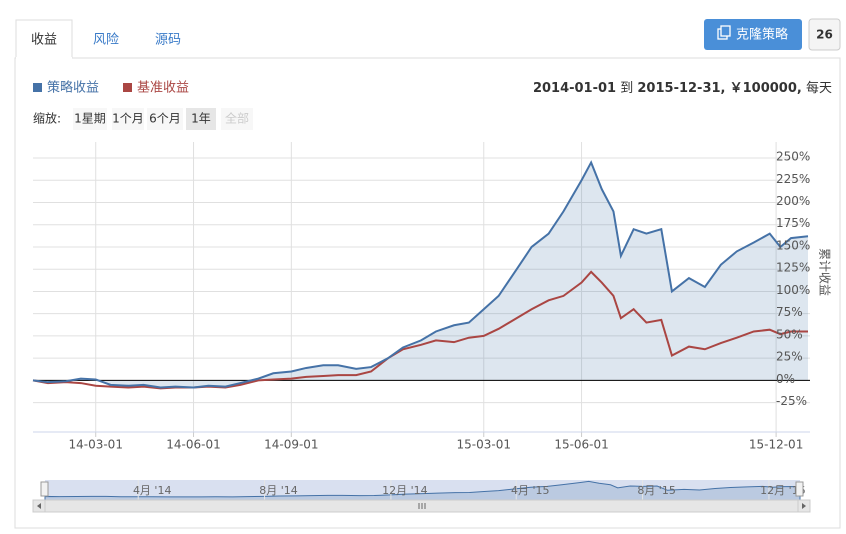 The image size is (846, 534). I want to click on navigator-label: 4月 '15, so click(530, 490).